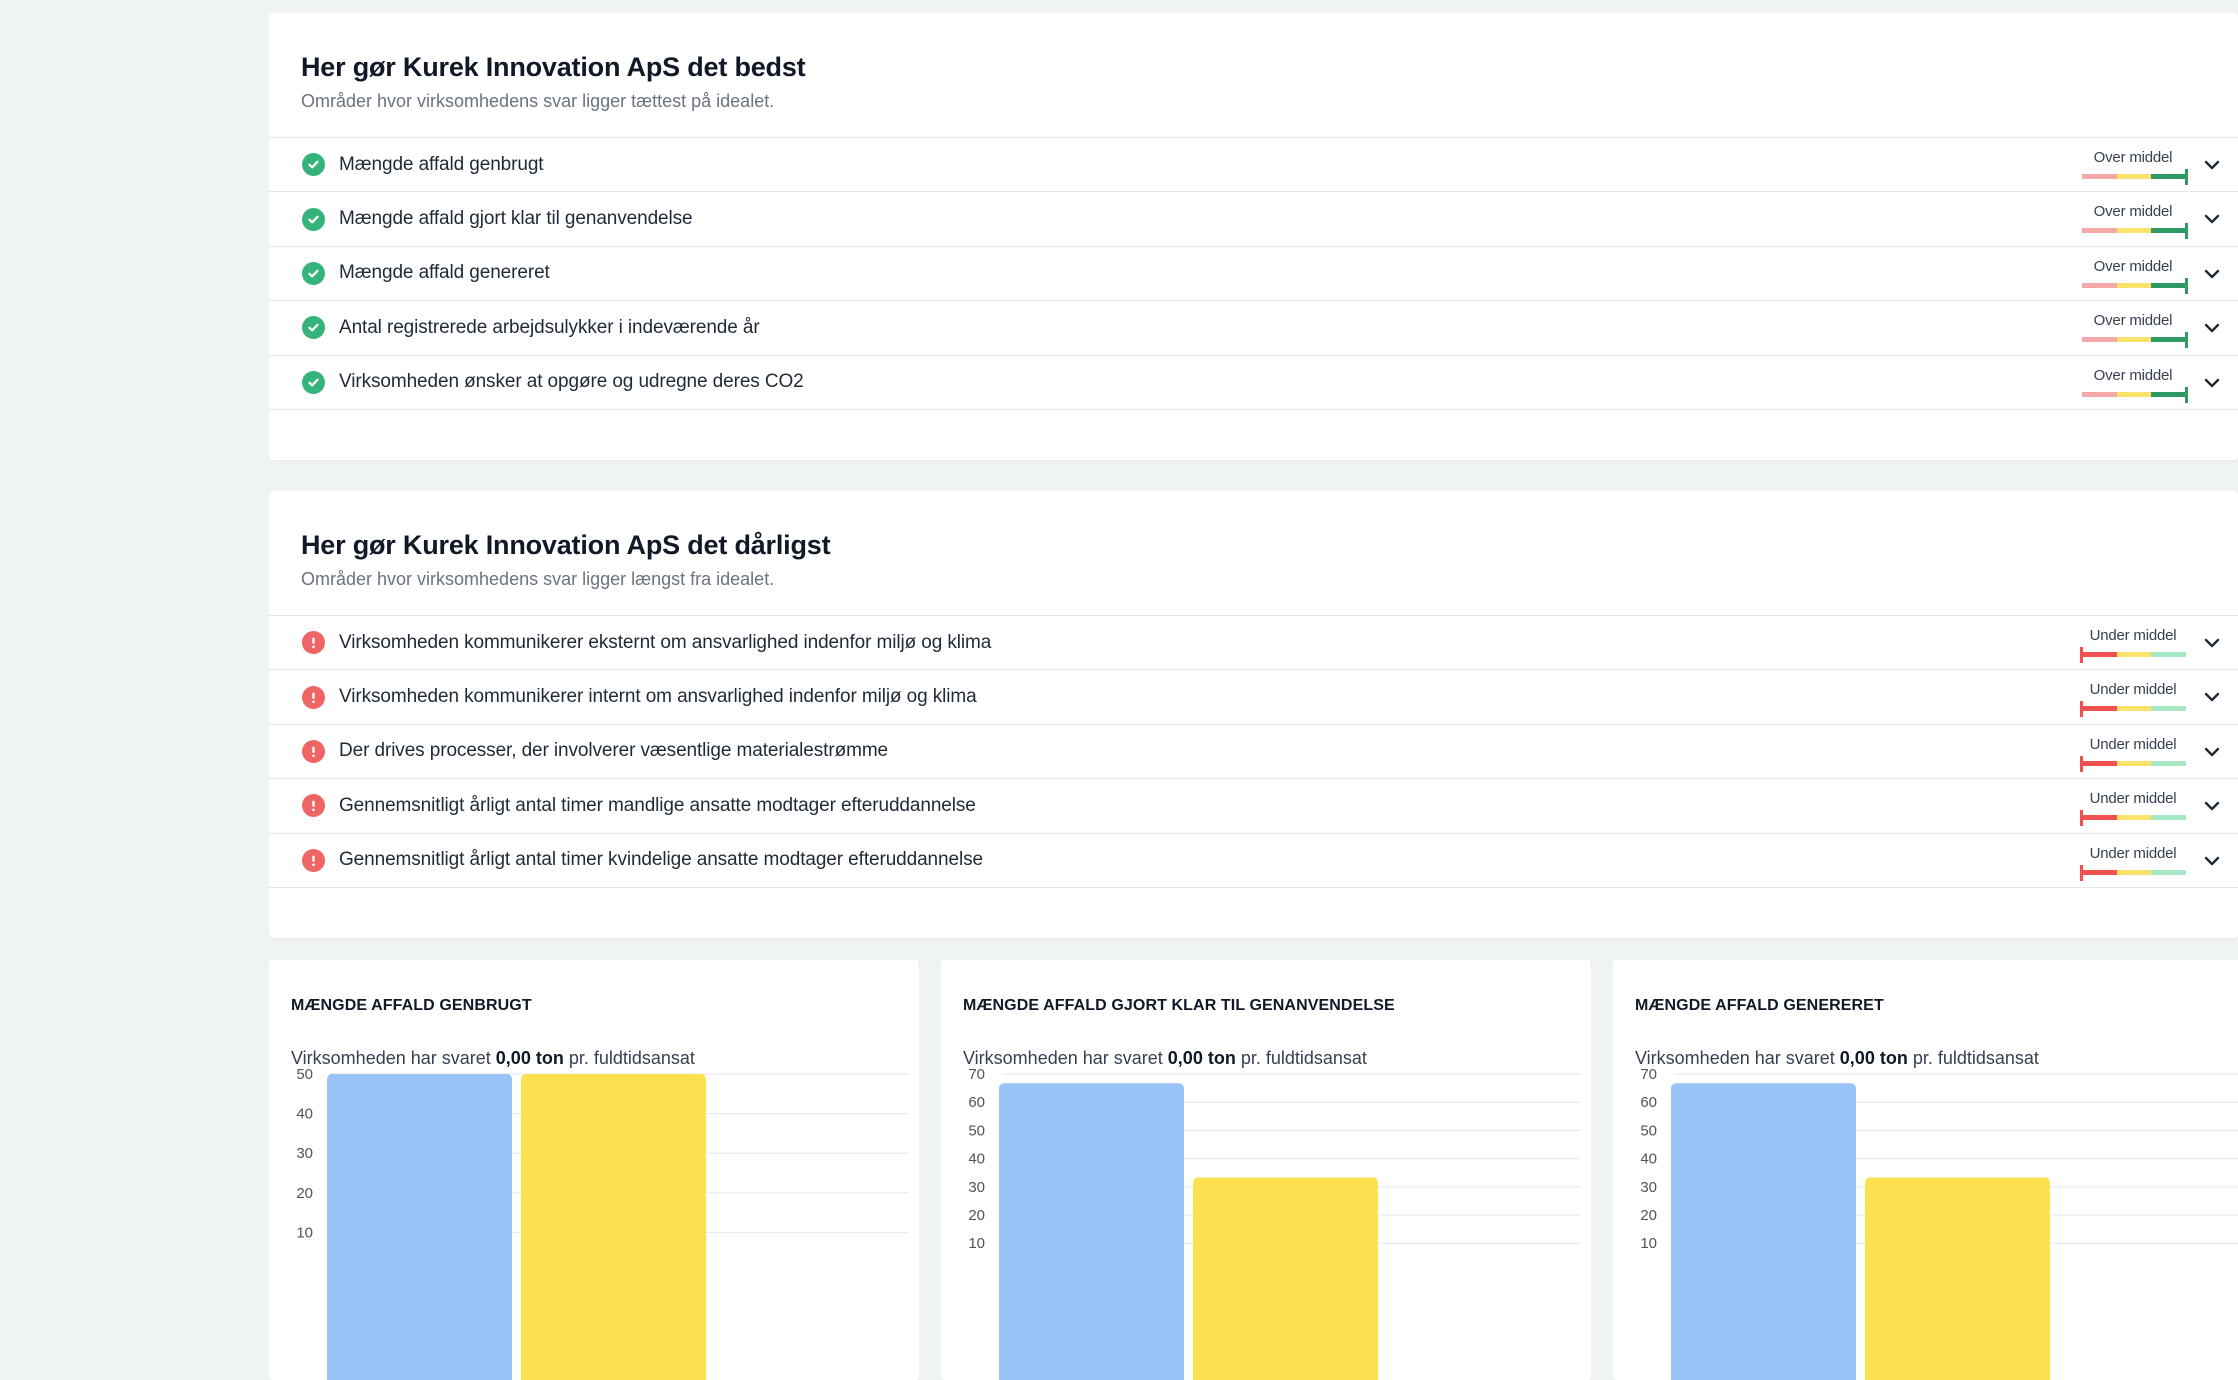 This screenshot has width=2238, height=1380. Describe the element at coordinates (553, 67) in the screenshot. I see `best-section-title: Her gør Kurek Innovation ApS det bedst` at that location.